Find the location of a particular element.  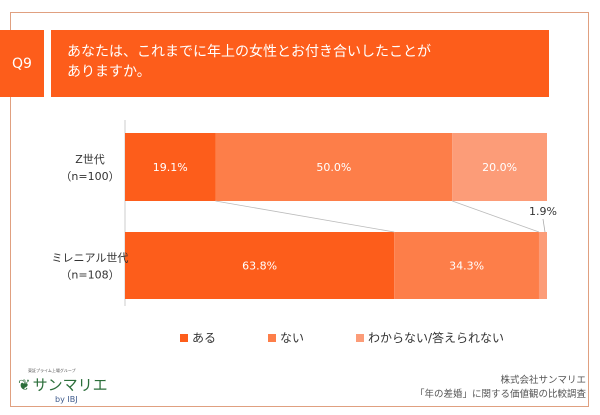

legend-item-unknown: わからない/答えられない is located at coordinates (430, 337).